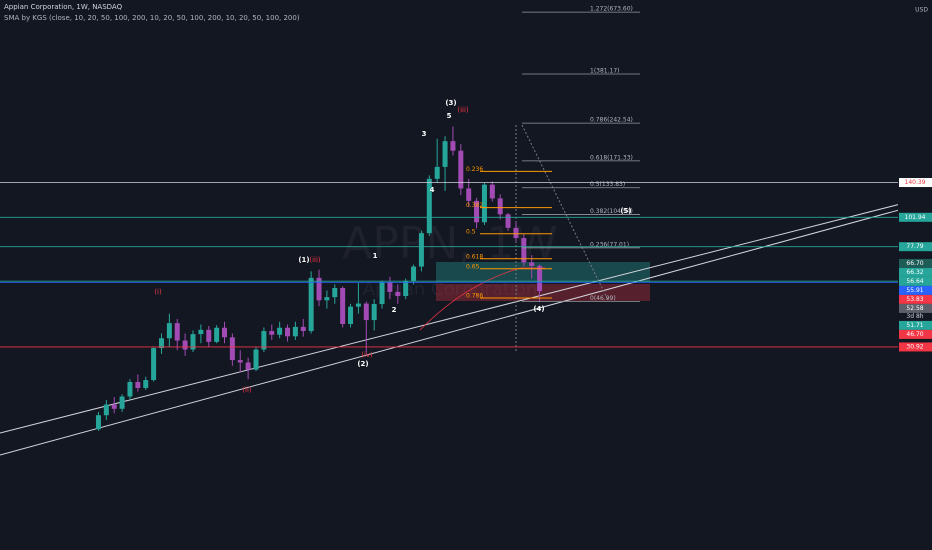 The image size is (932, 550). Describe the element at coordinates (915, 217) in the screenshot. I see `price-box-label: 101.94` at that location.